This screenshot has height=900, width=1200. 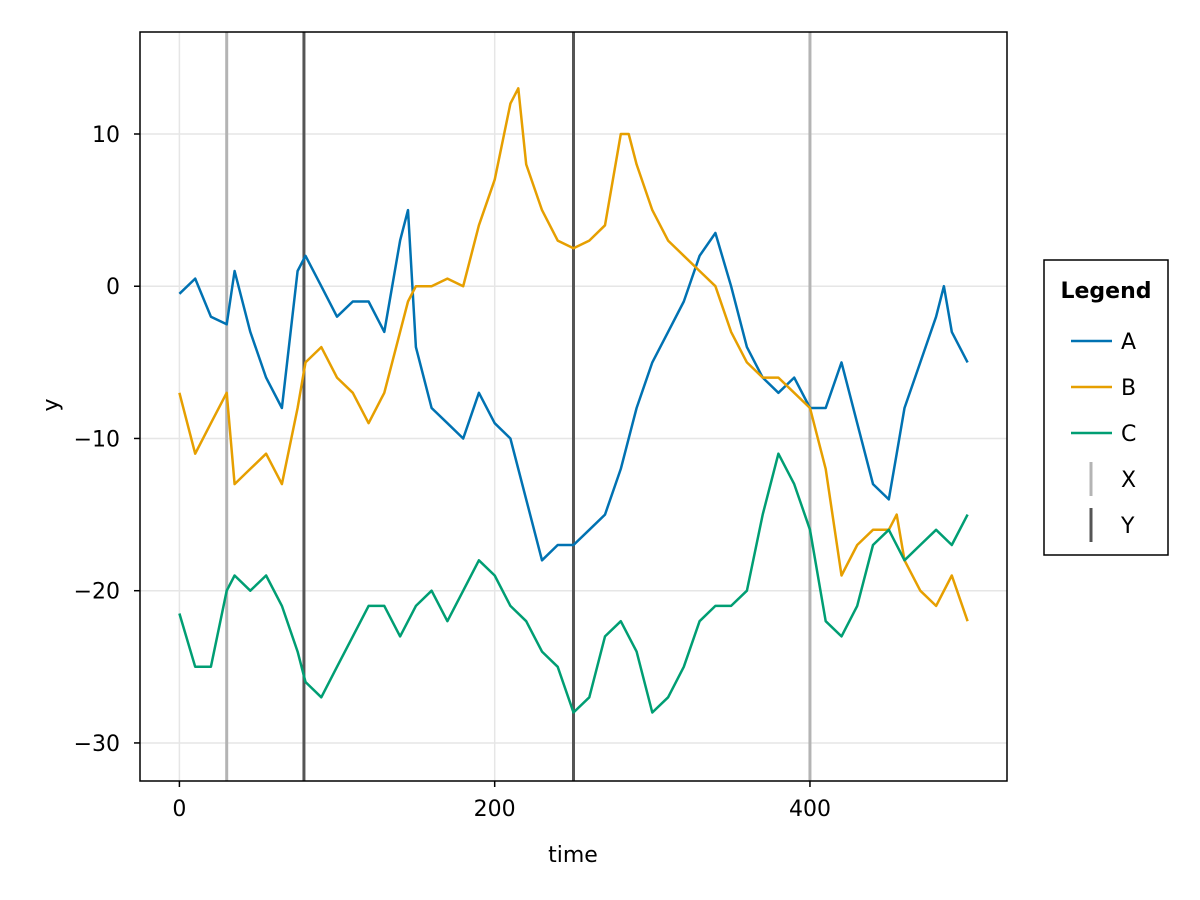 I want to click on legend-label-x: X, so click(x=1128, y=480).